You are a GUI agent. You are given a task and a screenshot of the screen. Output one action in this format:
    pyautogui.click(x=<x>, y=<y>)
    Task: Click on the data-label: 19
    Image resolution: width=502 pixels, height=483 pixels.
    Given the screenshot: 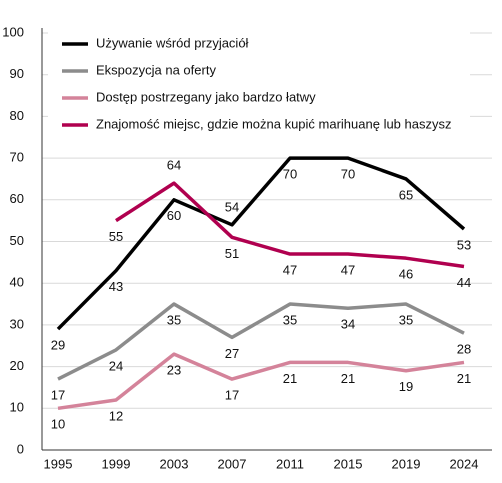 What is the action you would take?
    pyautogui.click(x=406, y=386)
    